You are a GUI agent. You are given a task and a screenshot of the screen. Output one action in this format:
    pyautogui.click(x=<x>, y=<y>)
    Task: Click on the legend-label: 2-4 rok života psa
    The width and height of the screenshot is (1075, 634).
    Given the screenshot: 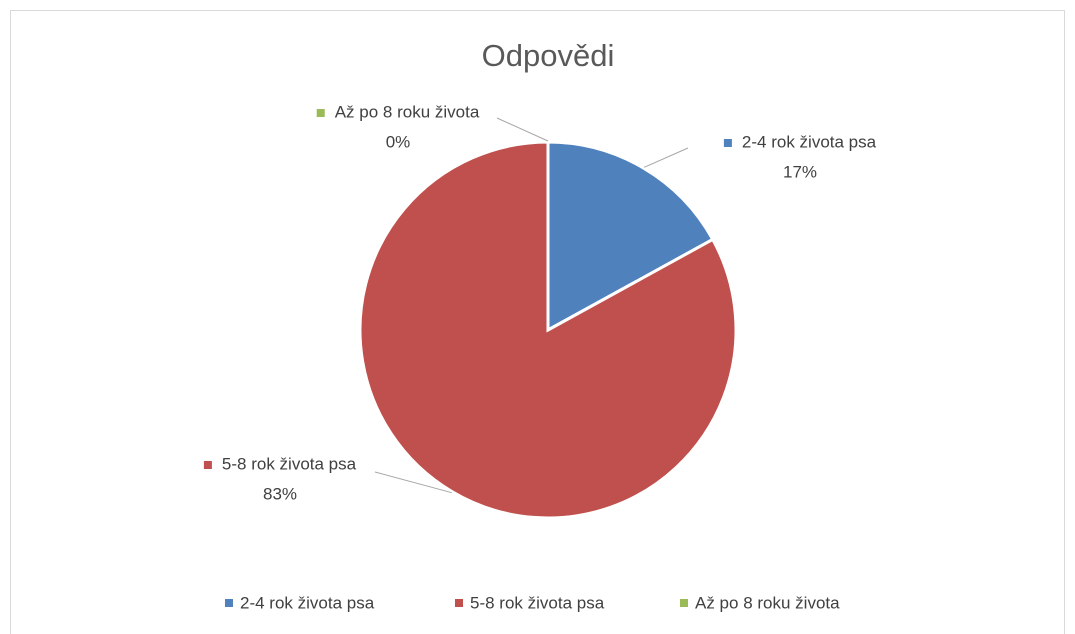 What is the action you would take?
    pyautogui.click(x=307, y=602)
    